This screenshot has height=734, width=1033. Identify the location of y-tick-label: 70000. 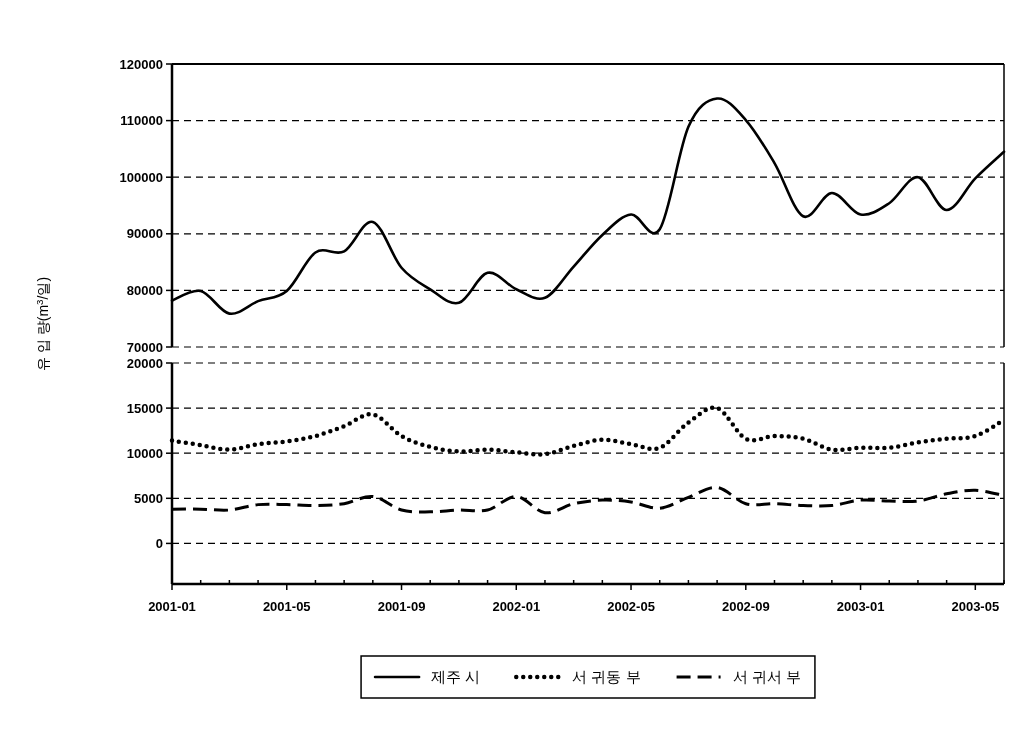
(144, 347).